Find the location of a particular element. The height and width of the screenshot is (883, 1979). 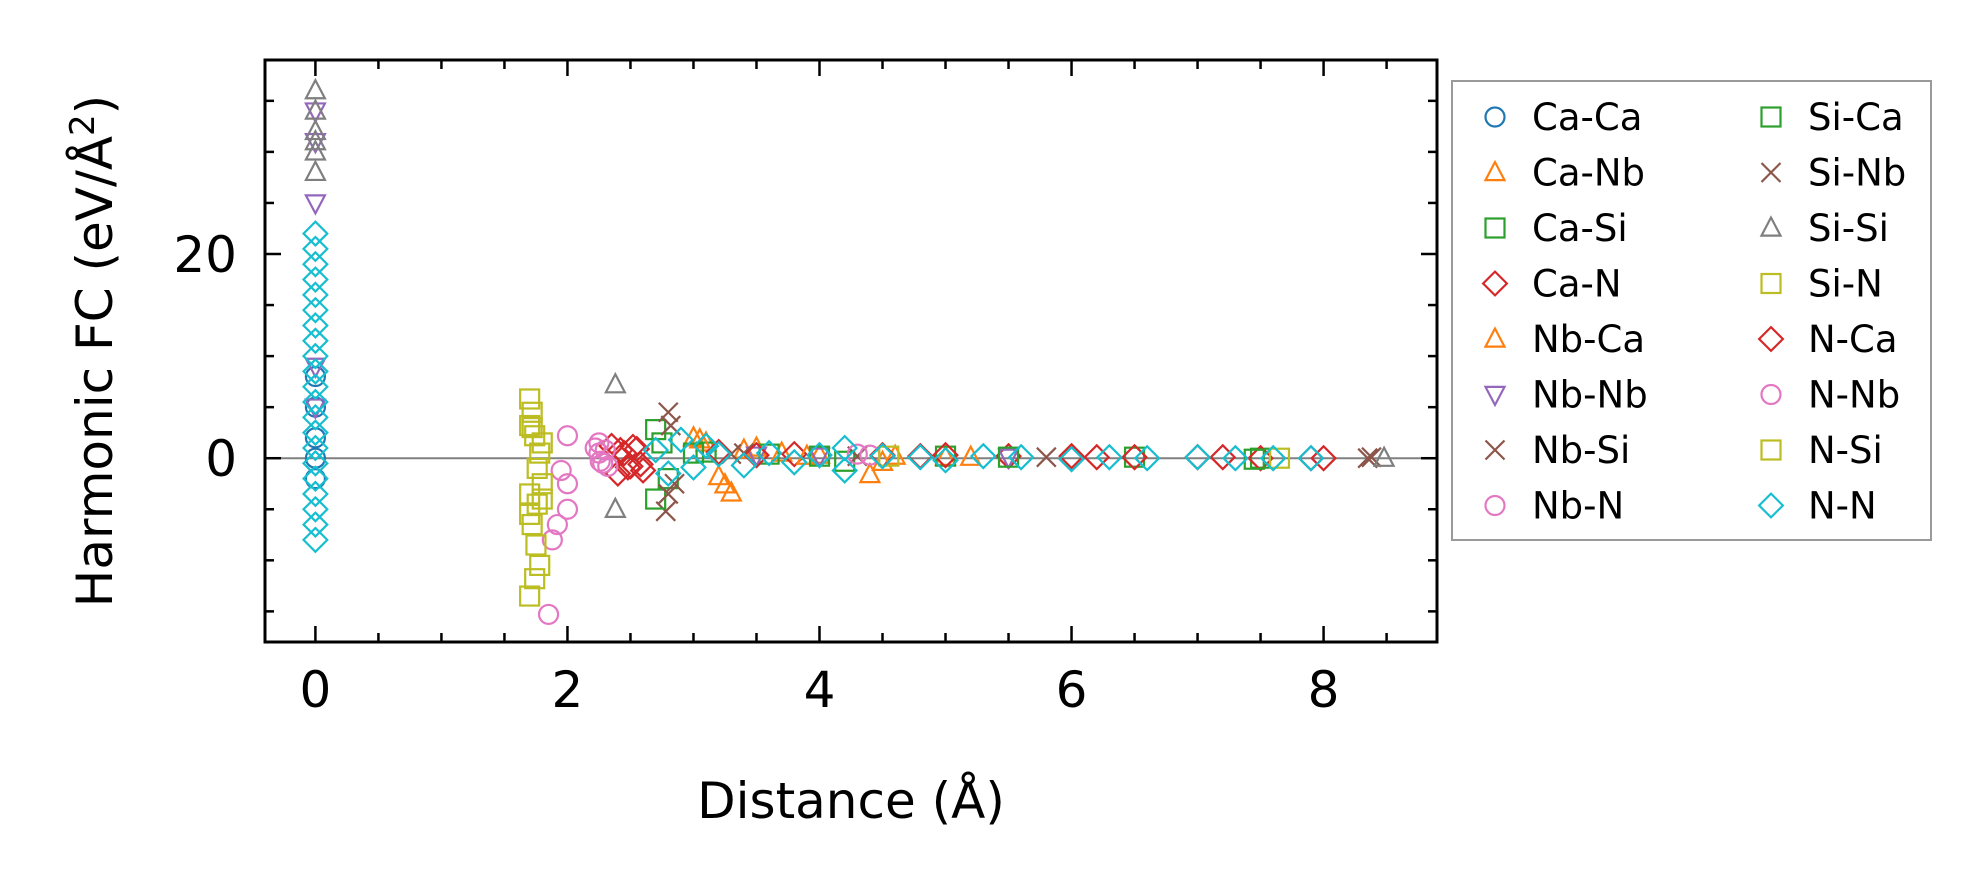

legend-marker-n-si is located at coordinates (1771, 450).